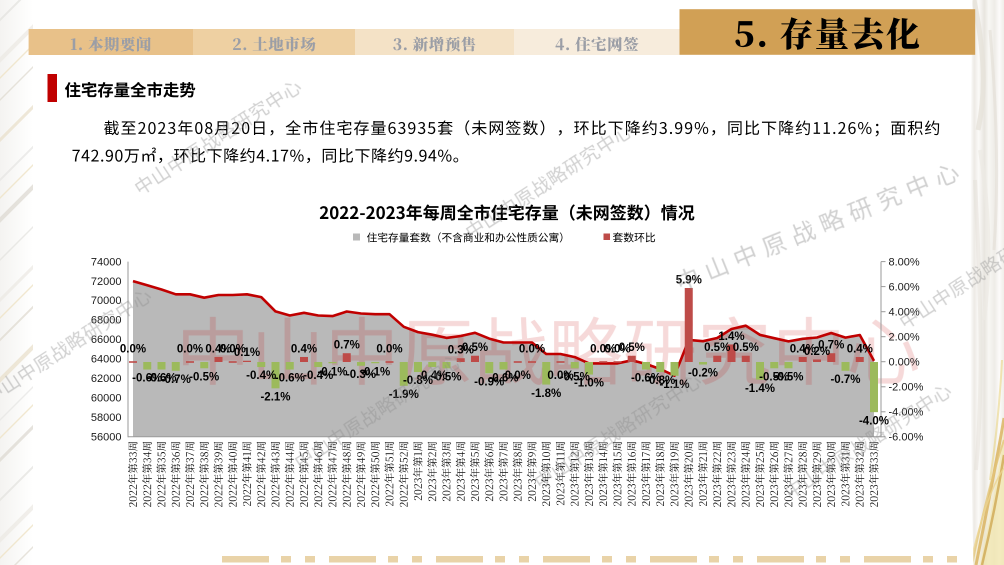 The width and height of the screenshot is (1004, 565). I want to click on svg-text: -0.2%, so click(703, 374).